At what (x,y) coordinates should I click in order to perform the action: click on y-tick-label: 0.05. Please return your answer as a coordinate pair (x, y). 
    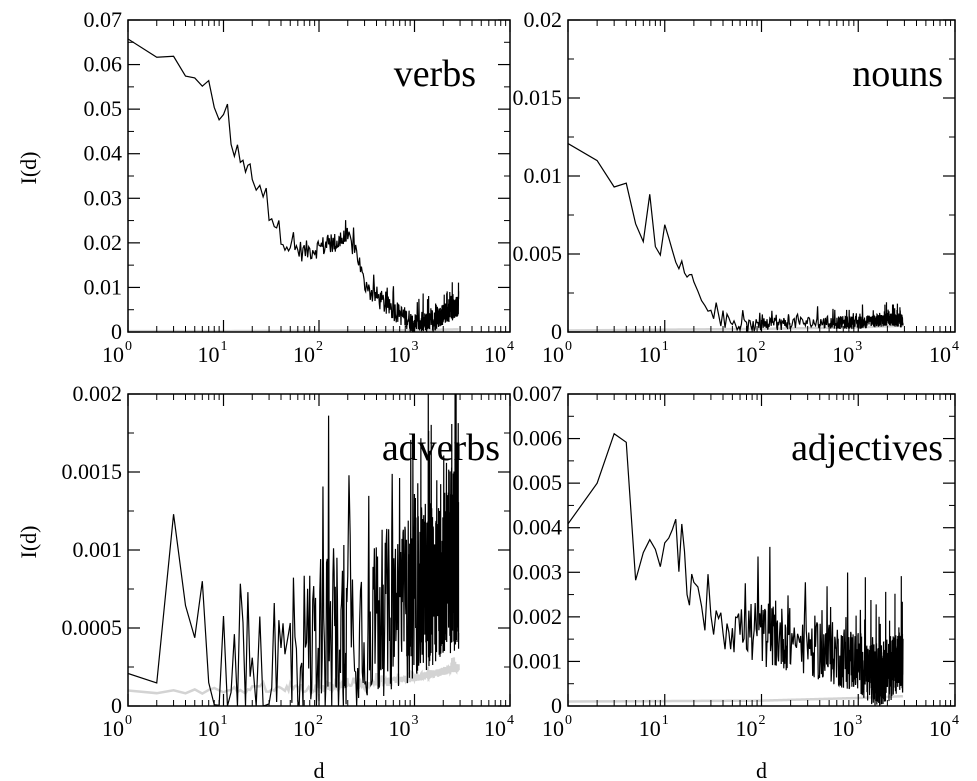
    Looking at the image, I should click on (103, 108).